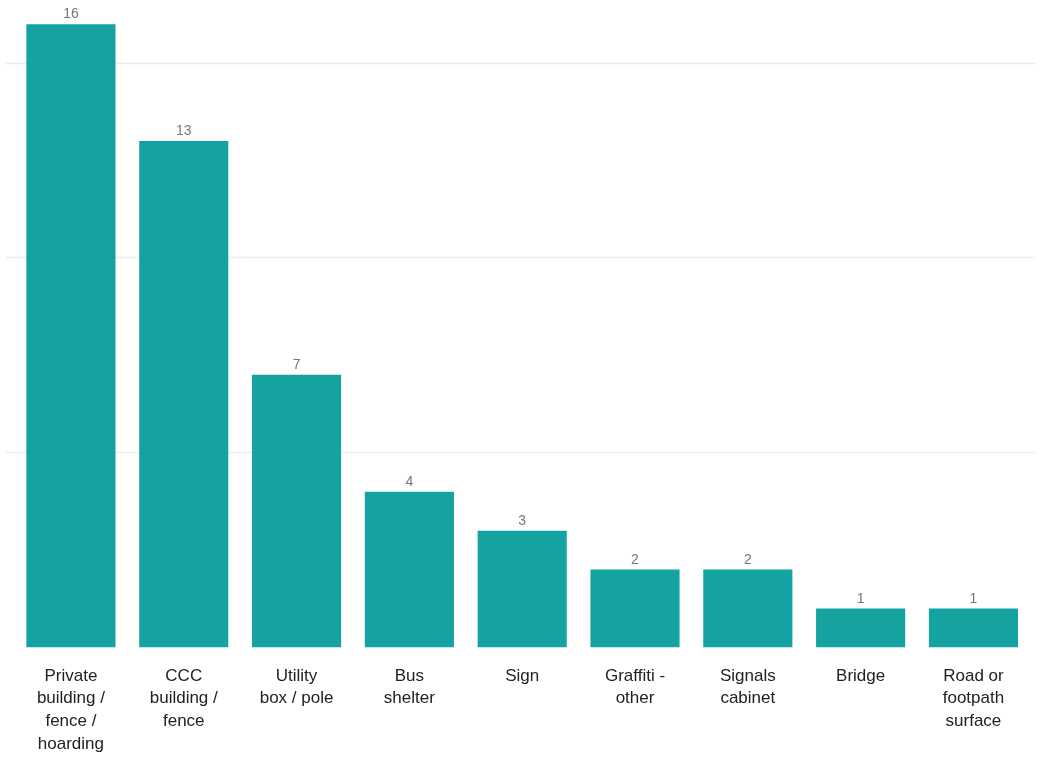 Image resolution: width=1043 pixels, height=760 pixels. Describe the element at coordinates (183, 130) in the screenshot. I see `data-label: 13` at that location.